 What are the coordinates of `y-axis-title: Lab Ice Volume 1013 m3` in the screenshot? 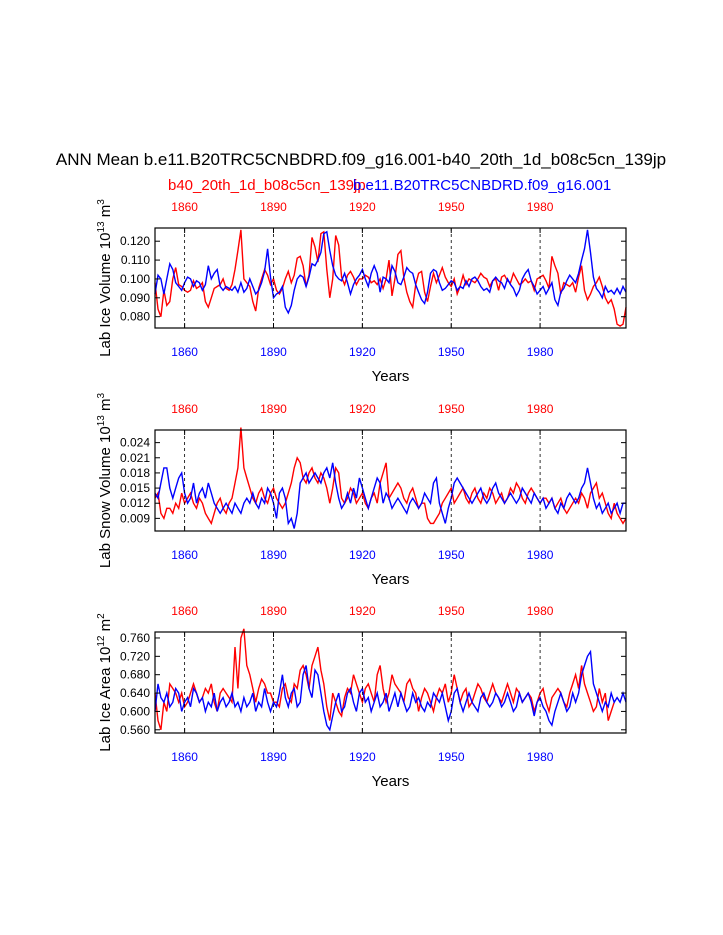 It's located at (105, 278).